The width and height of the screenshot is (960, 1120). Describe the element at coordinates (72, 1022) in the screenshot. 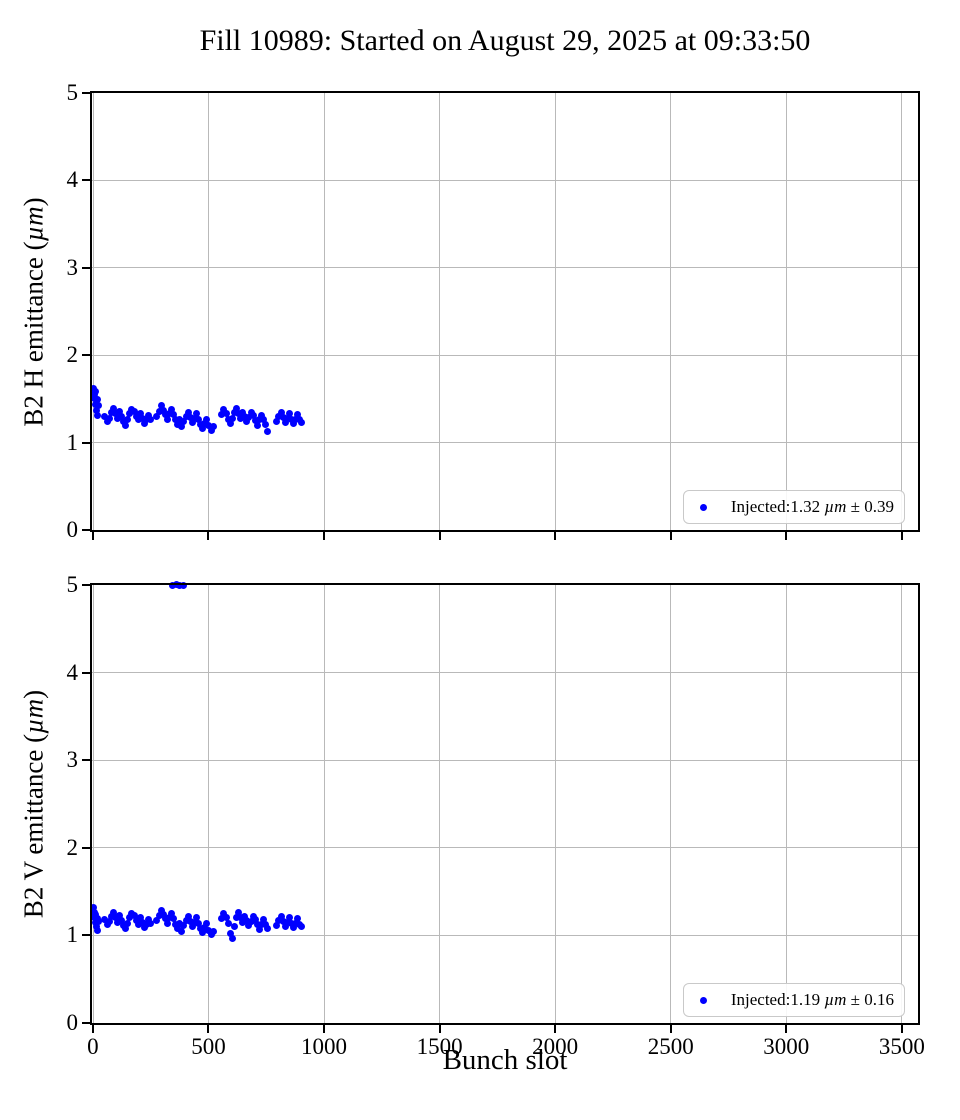

I see `y-tick-label: 0` at that location.